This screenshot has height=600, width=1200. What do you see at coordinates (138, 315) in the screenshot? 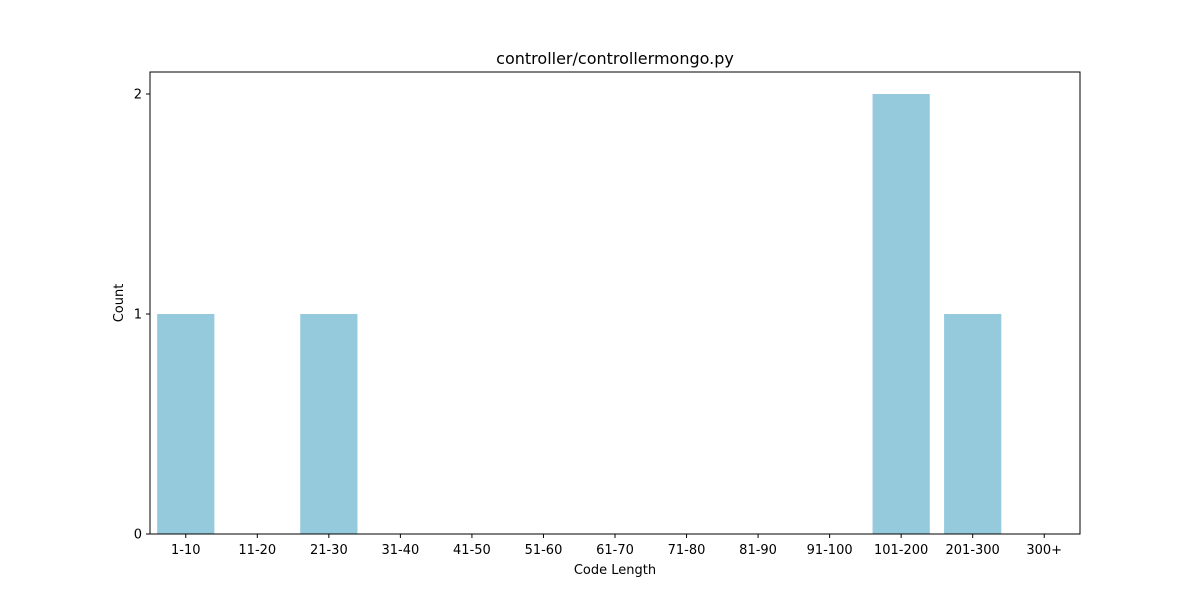
I see `y-tick-label: 1` at bounding box center [138, 315].